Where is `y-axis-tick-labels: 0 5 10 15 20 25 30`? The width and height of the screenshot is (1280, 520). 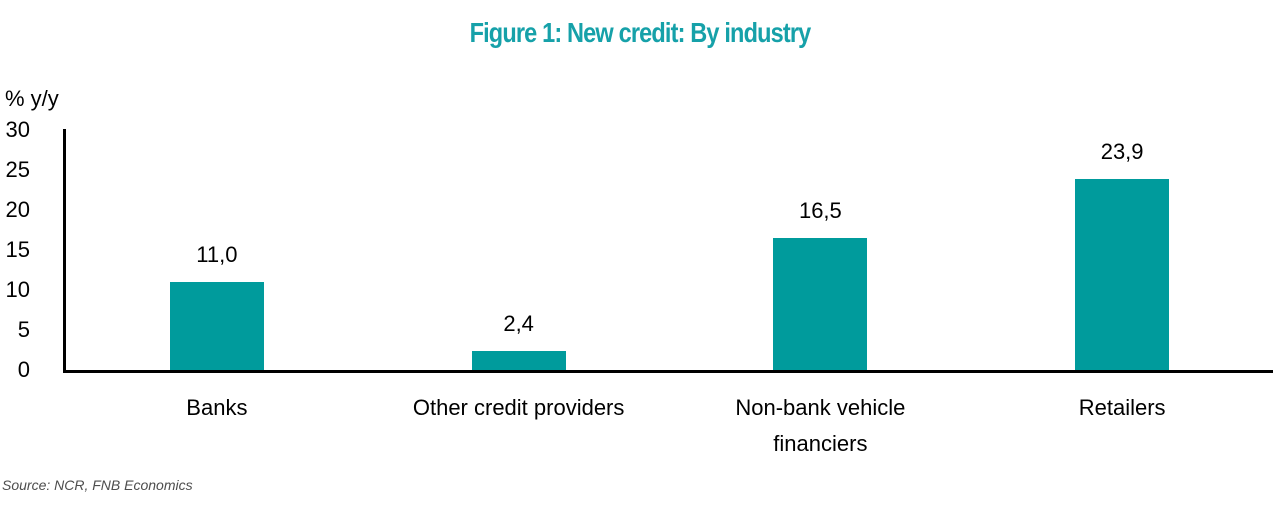
y-axis-tick-labels: 0 5 10 15 20 25 30 is located at coordinates (15, 249).